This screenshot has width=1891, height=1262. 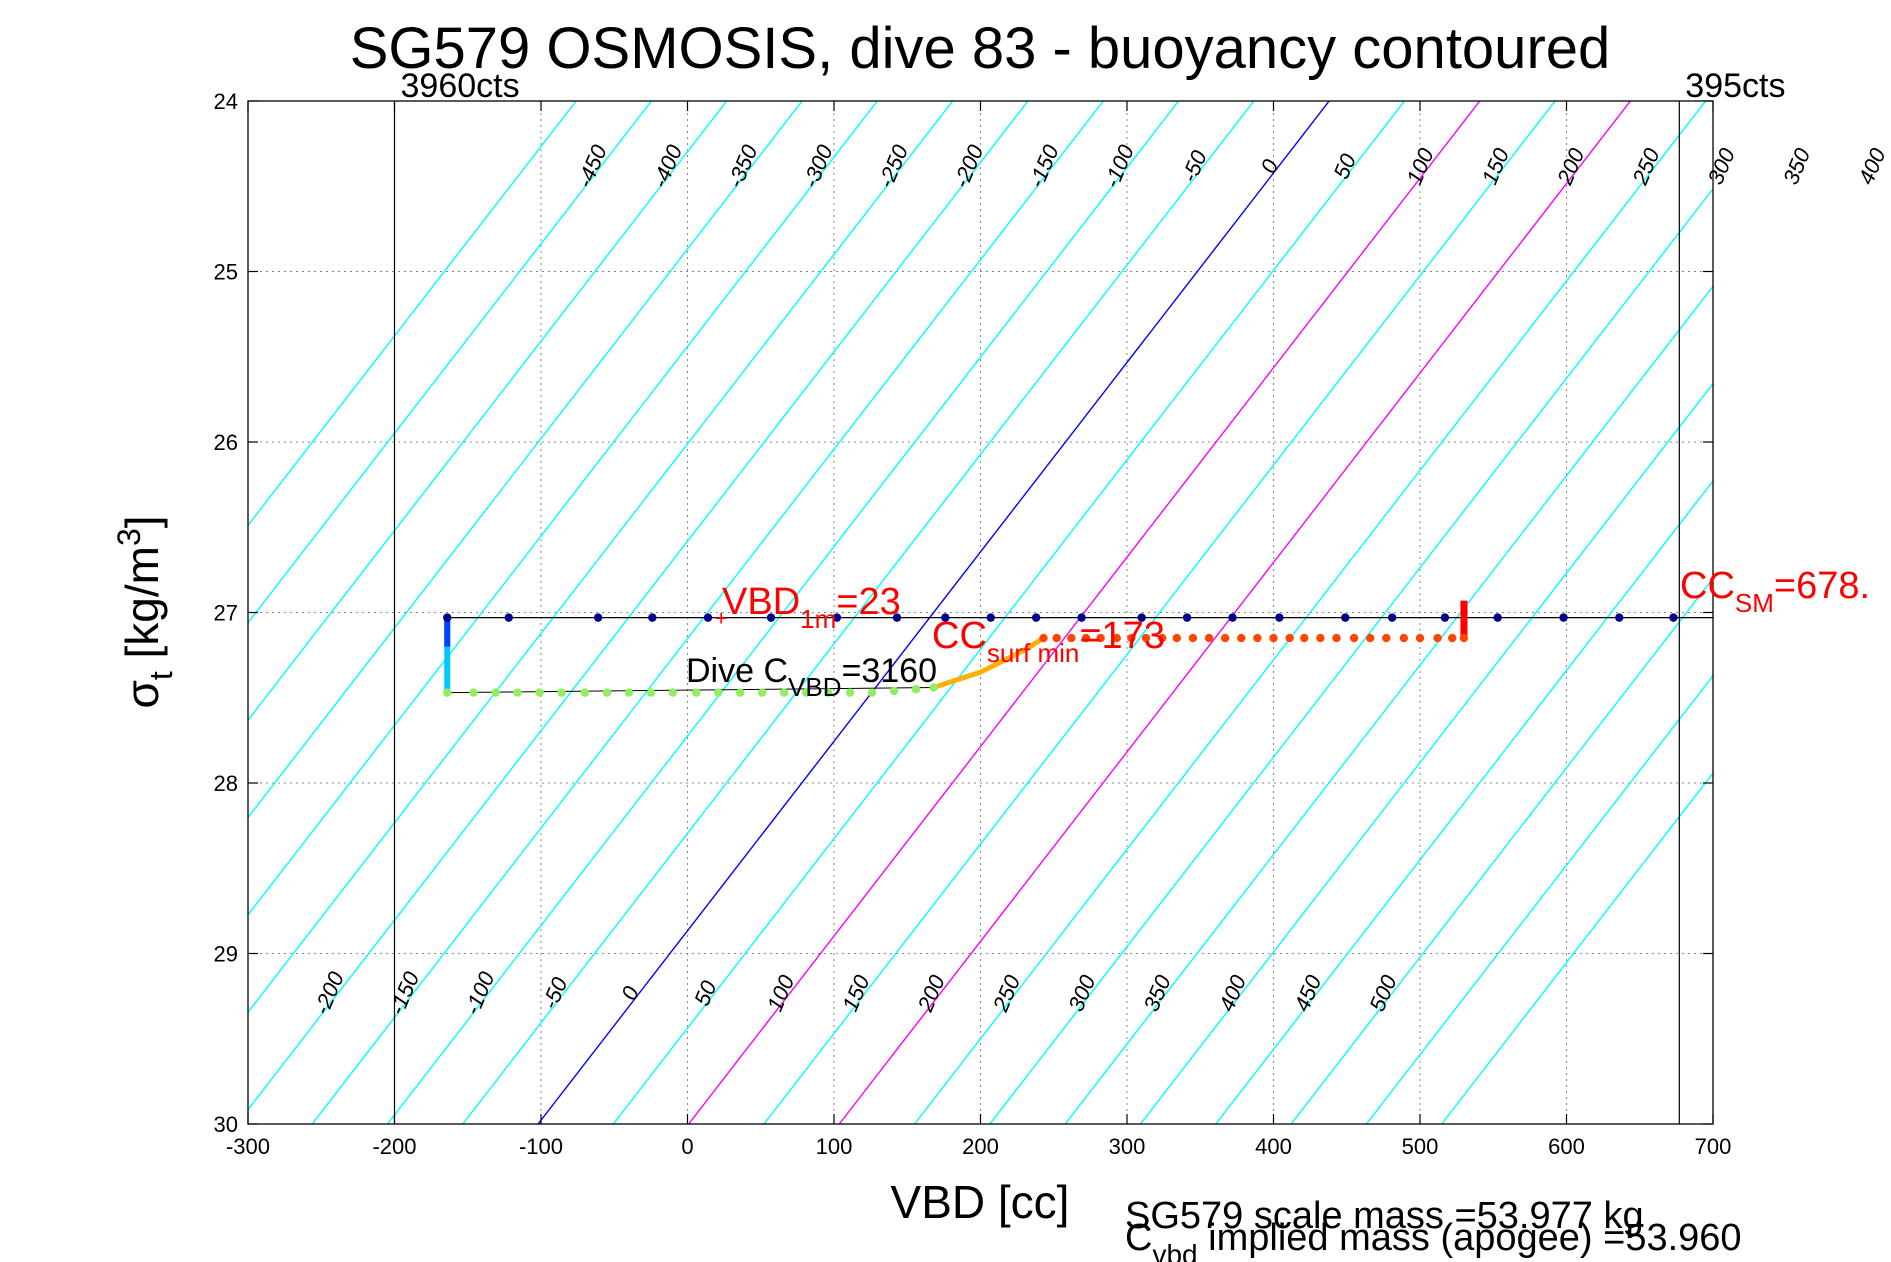 What do you see at coordinates (226, 783) in the screenshot?
I see `y-tick-label: 28` at bounding box center [226, 783].